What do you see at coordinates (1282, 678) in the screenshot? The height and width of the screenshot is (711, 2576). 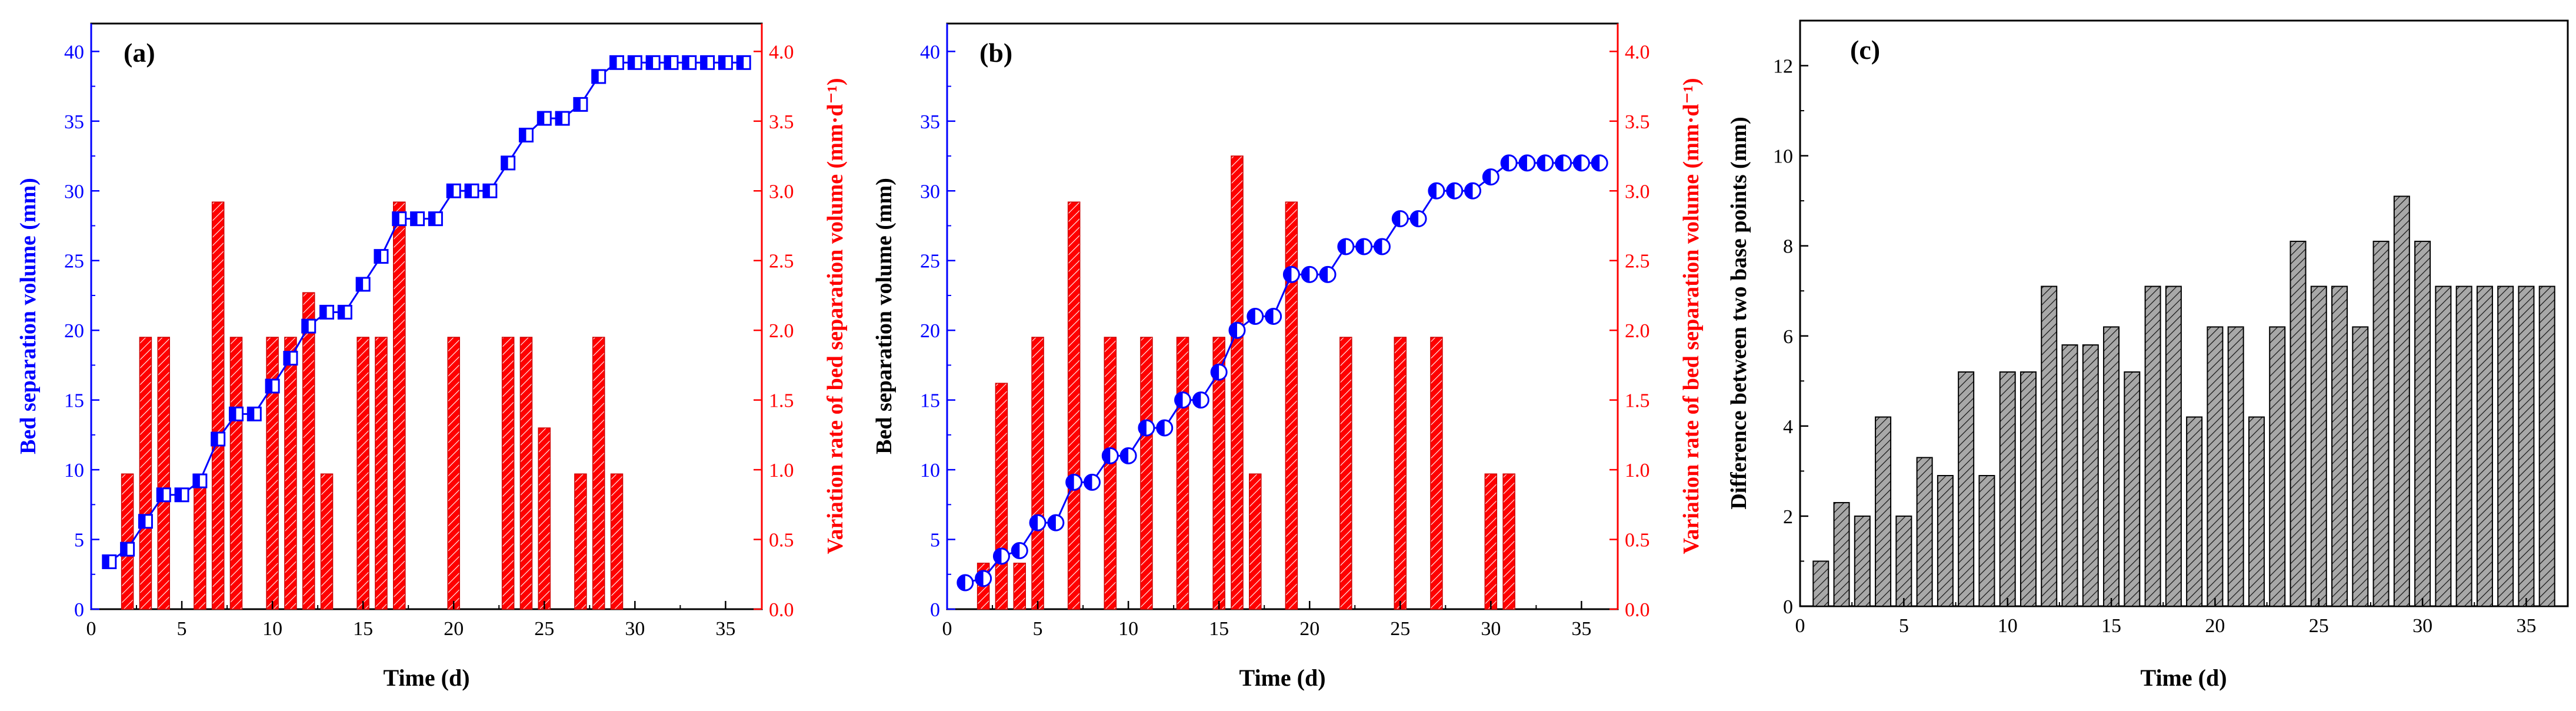 I see `panel-b-x-axis-title: Time (d)` at bounding box center [1282, 678].